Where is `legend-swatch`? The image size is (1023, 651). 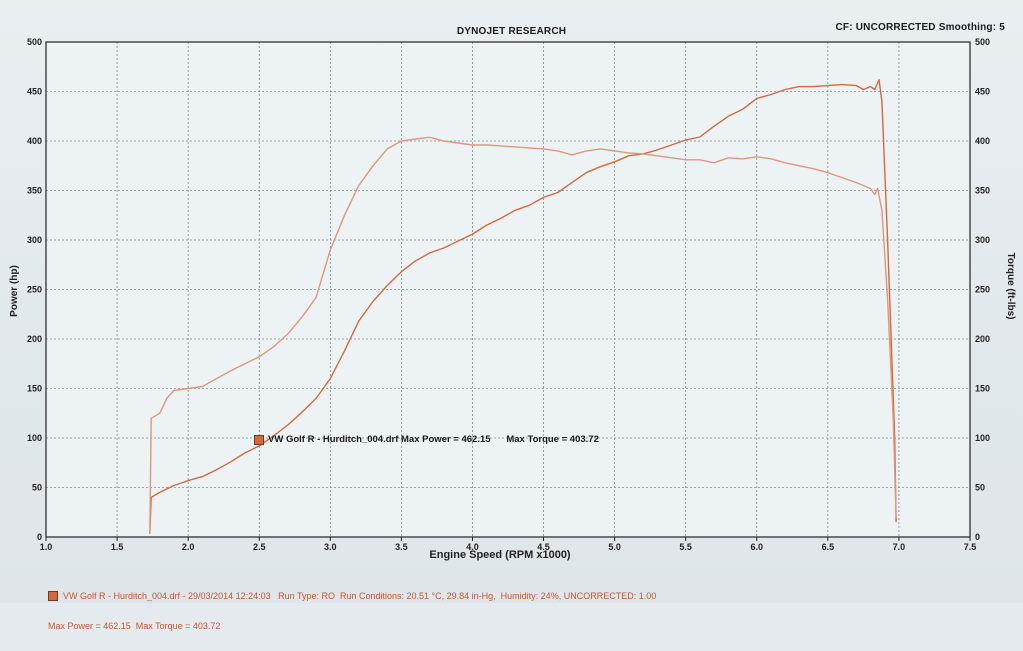
legend-swatch is located at coordinates (259, 439).